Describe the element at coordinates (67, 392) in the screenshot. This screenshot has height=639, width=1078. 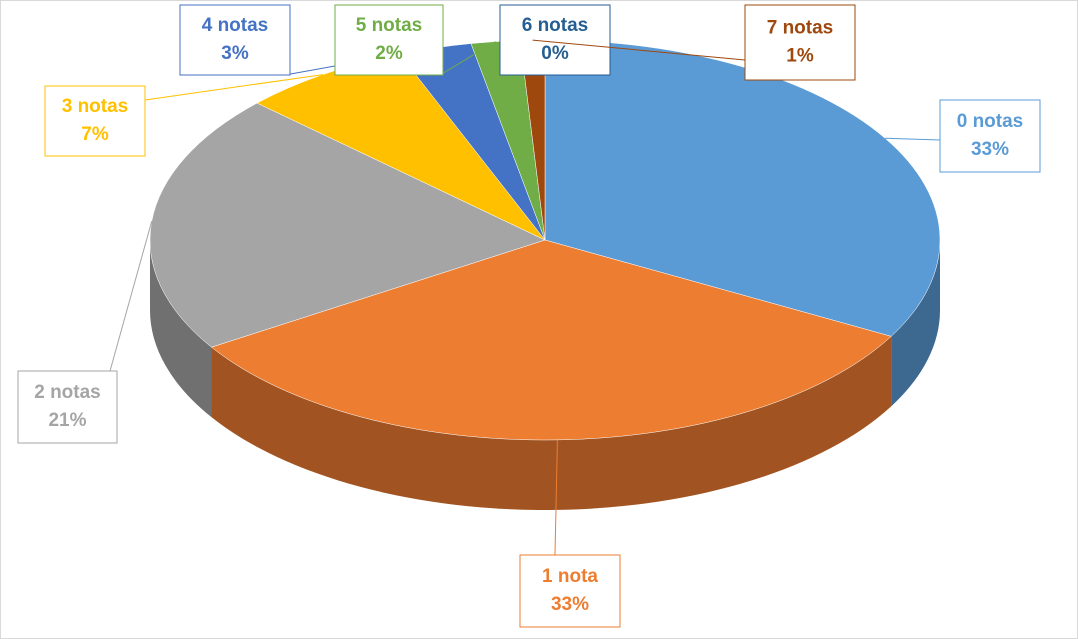
I see `label-category: 2 notas` at that location.